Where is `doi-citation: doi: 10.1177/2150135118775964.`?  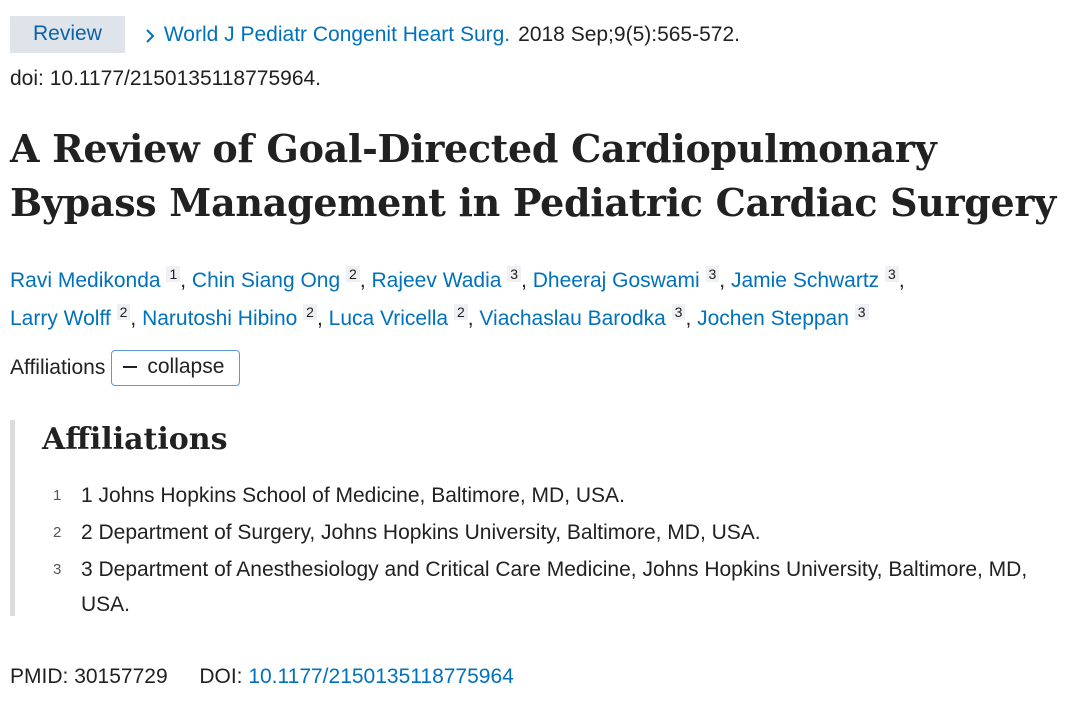
doi-citation: doi: 10.1177/2150135118775964. is located at coordinates (166, 78).